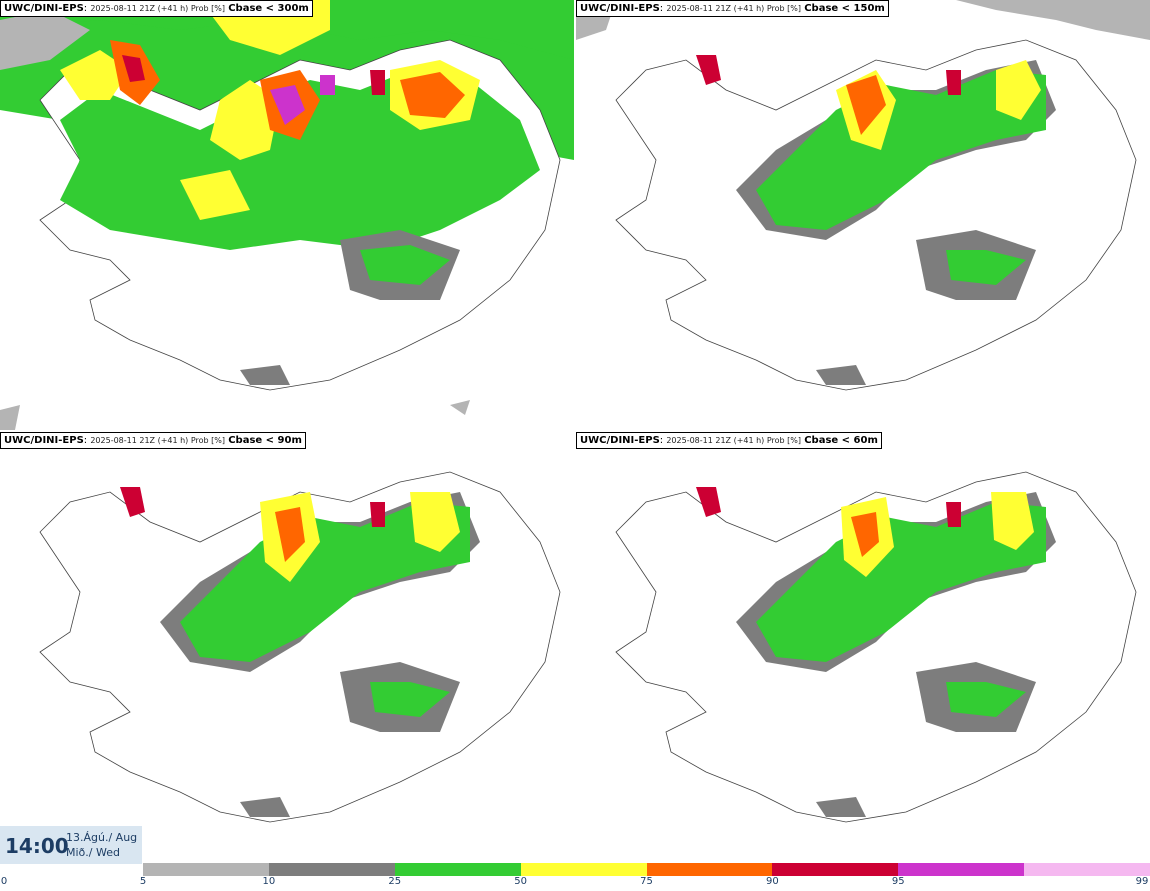 The image size is (1150, 891). I want to click on colorbar-tick-label: 75, so click(646, 881).